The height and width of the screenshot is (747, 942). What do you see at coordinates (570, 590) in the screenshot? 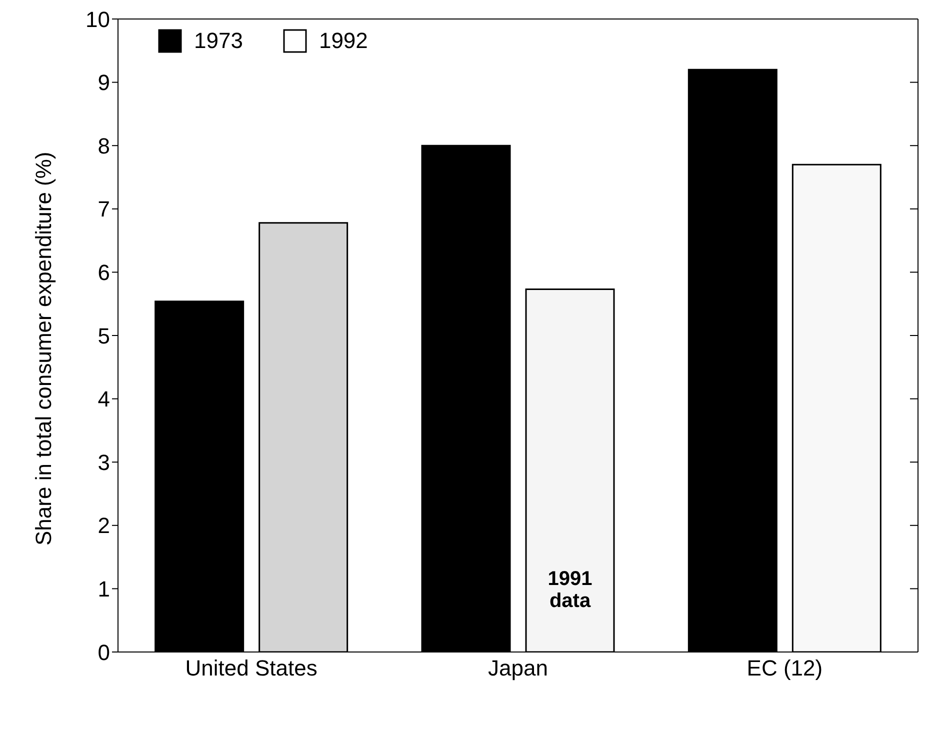
I see `annotation: 1991 data` at bounding box center [570, 590].